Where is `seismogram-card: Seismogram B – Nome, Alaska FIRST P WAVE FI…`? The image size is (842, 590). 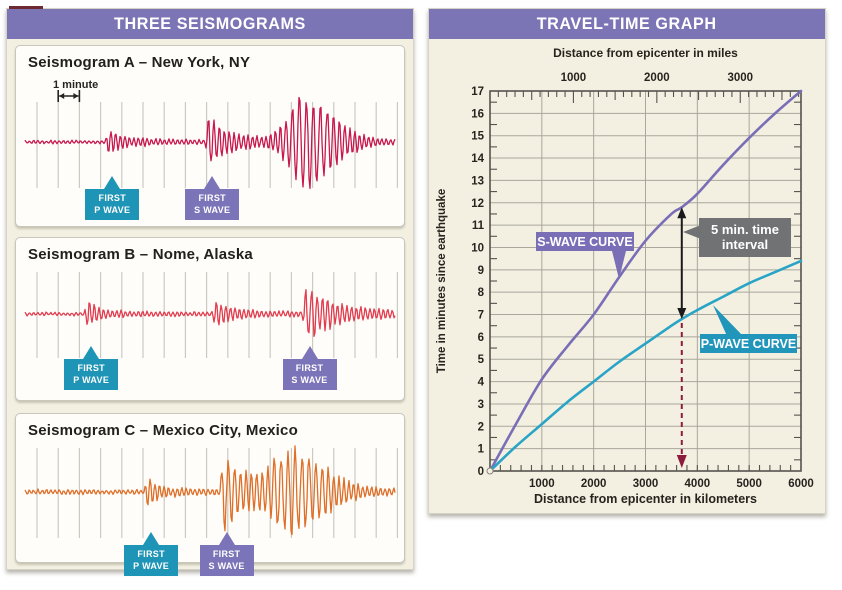
seismogram-card: Seismogram B – Nome, Alaska FIRST P WAVE FI… is located at coordinates (210, 319).